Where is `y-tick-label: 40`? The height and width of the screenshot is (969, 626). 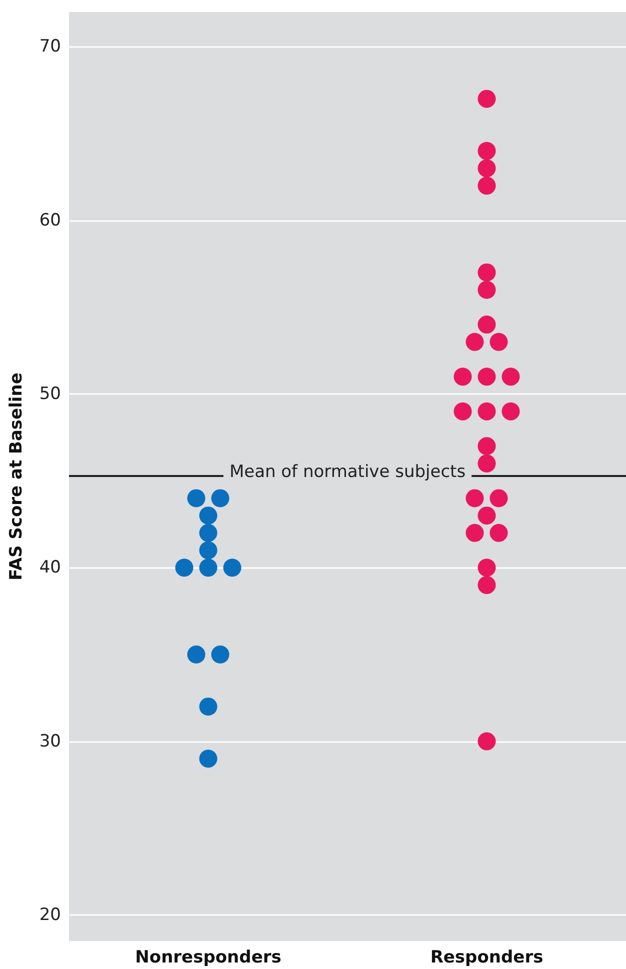 y-tick-label: 40 is located at coordinates (50, 568).